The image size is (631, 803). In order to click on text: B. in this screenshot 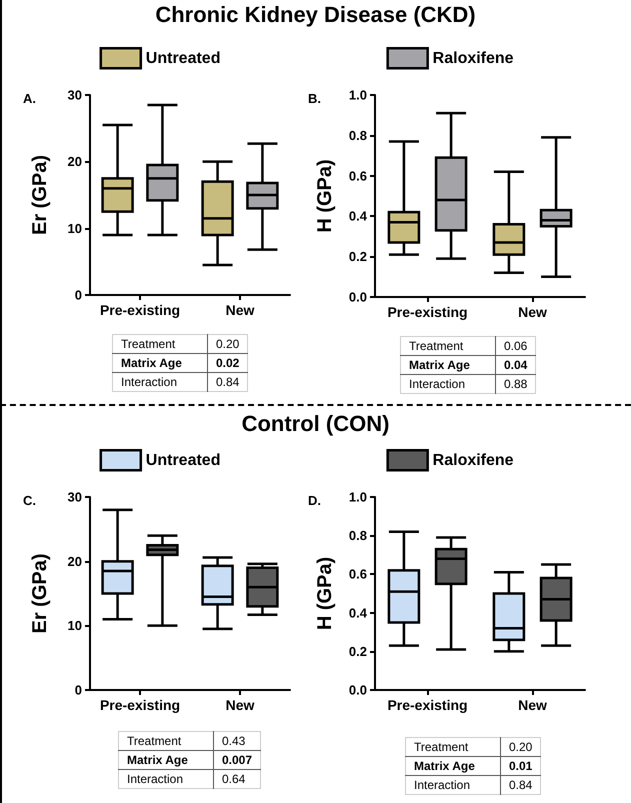, I will do `click(314, 98)`.